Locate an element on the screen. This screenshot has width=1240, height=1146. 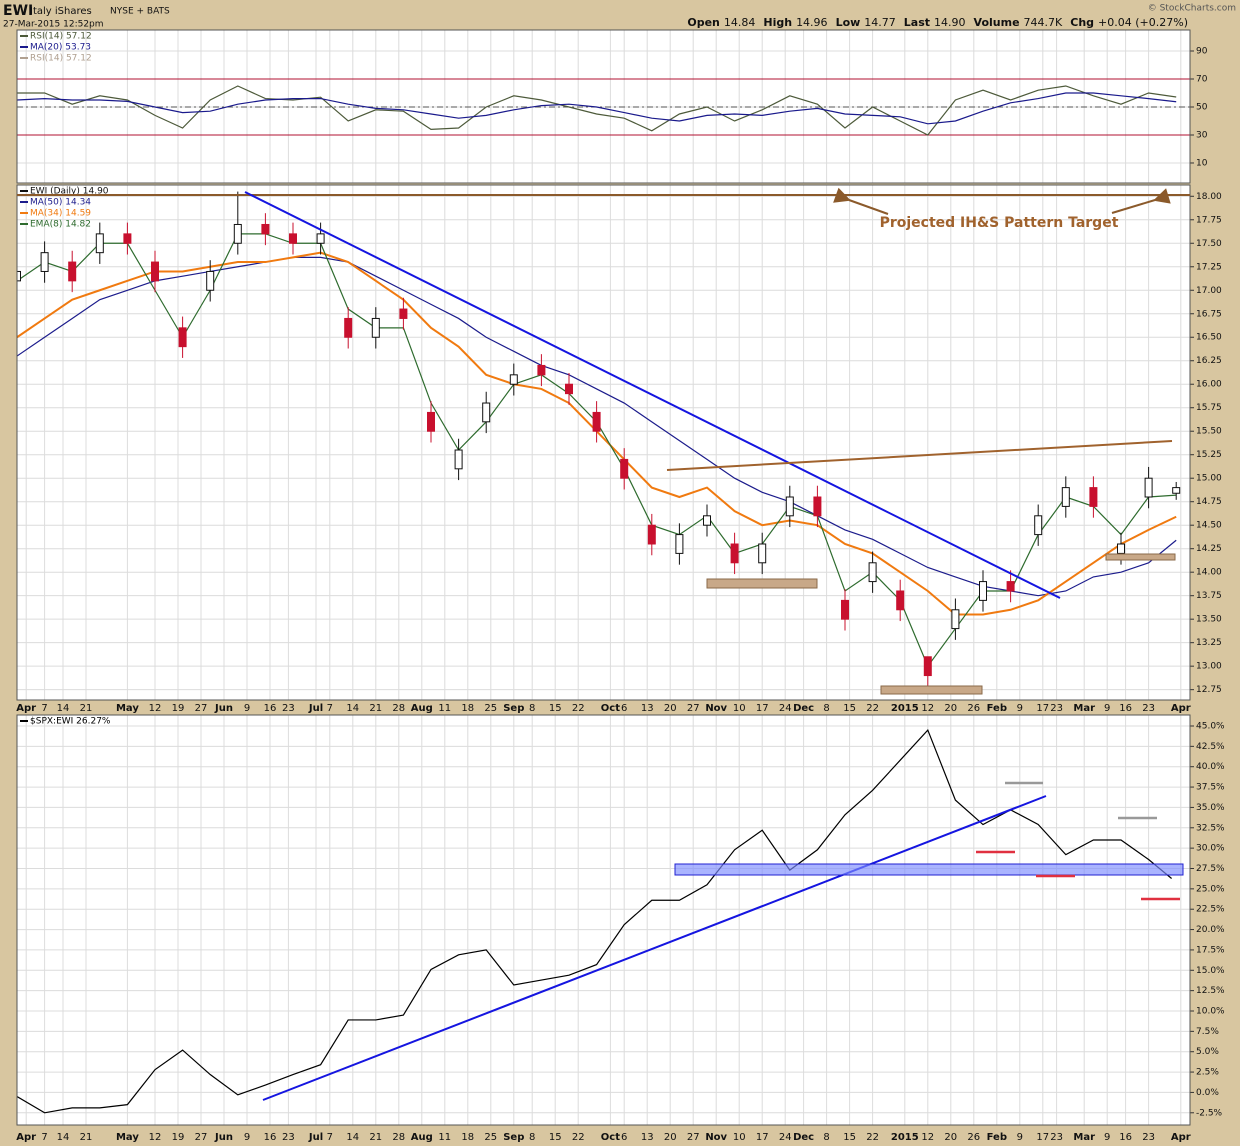
x-tick-label: 6 is located at coordinates (624, 1137).